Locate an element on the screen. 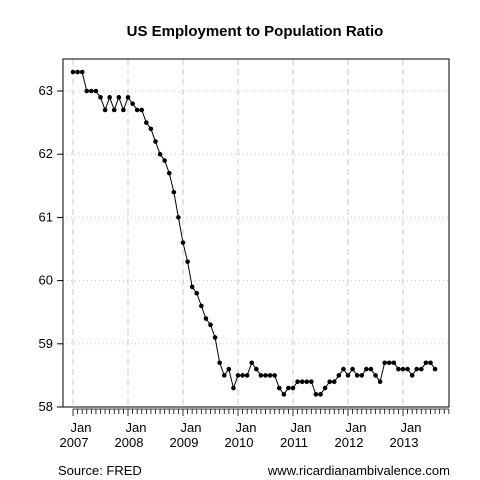 The image size is (480, 480). y-tick-label: 58 is located at coordinates (46, 406).